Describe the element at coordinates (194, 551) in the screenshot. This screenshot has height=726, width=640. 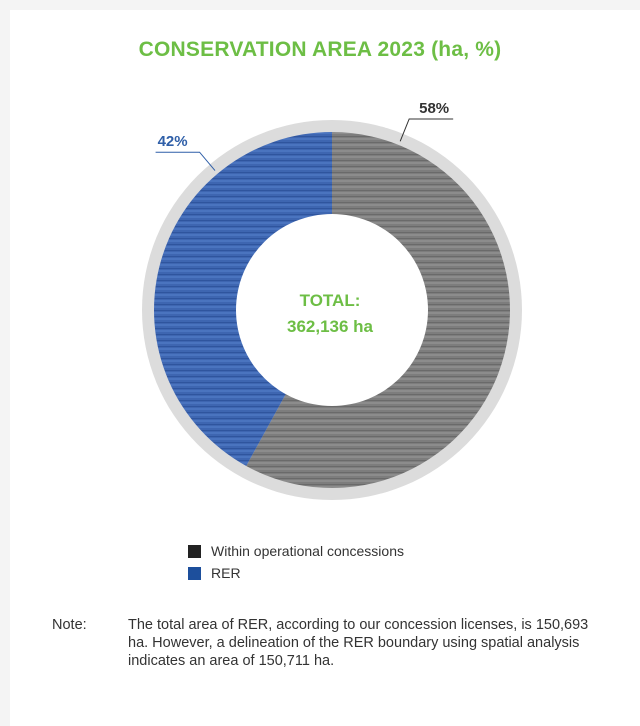
I see `legend-swatch-concessions` at that location.